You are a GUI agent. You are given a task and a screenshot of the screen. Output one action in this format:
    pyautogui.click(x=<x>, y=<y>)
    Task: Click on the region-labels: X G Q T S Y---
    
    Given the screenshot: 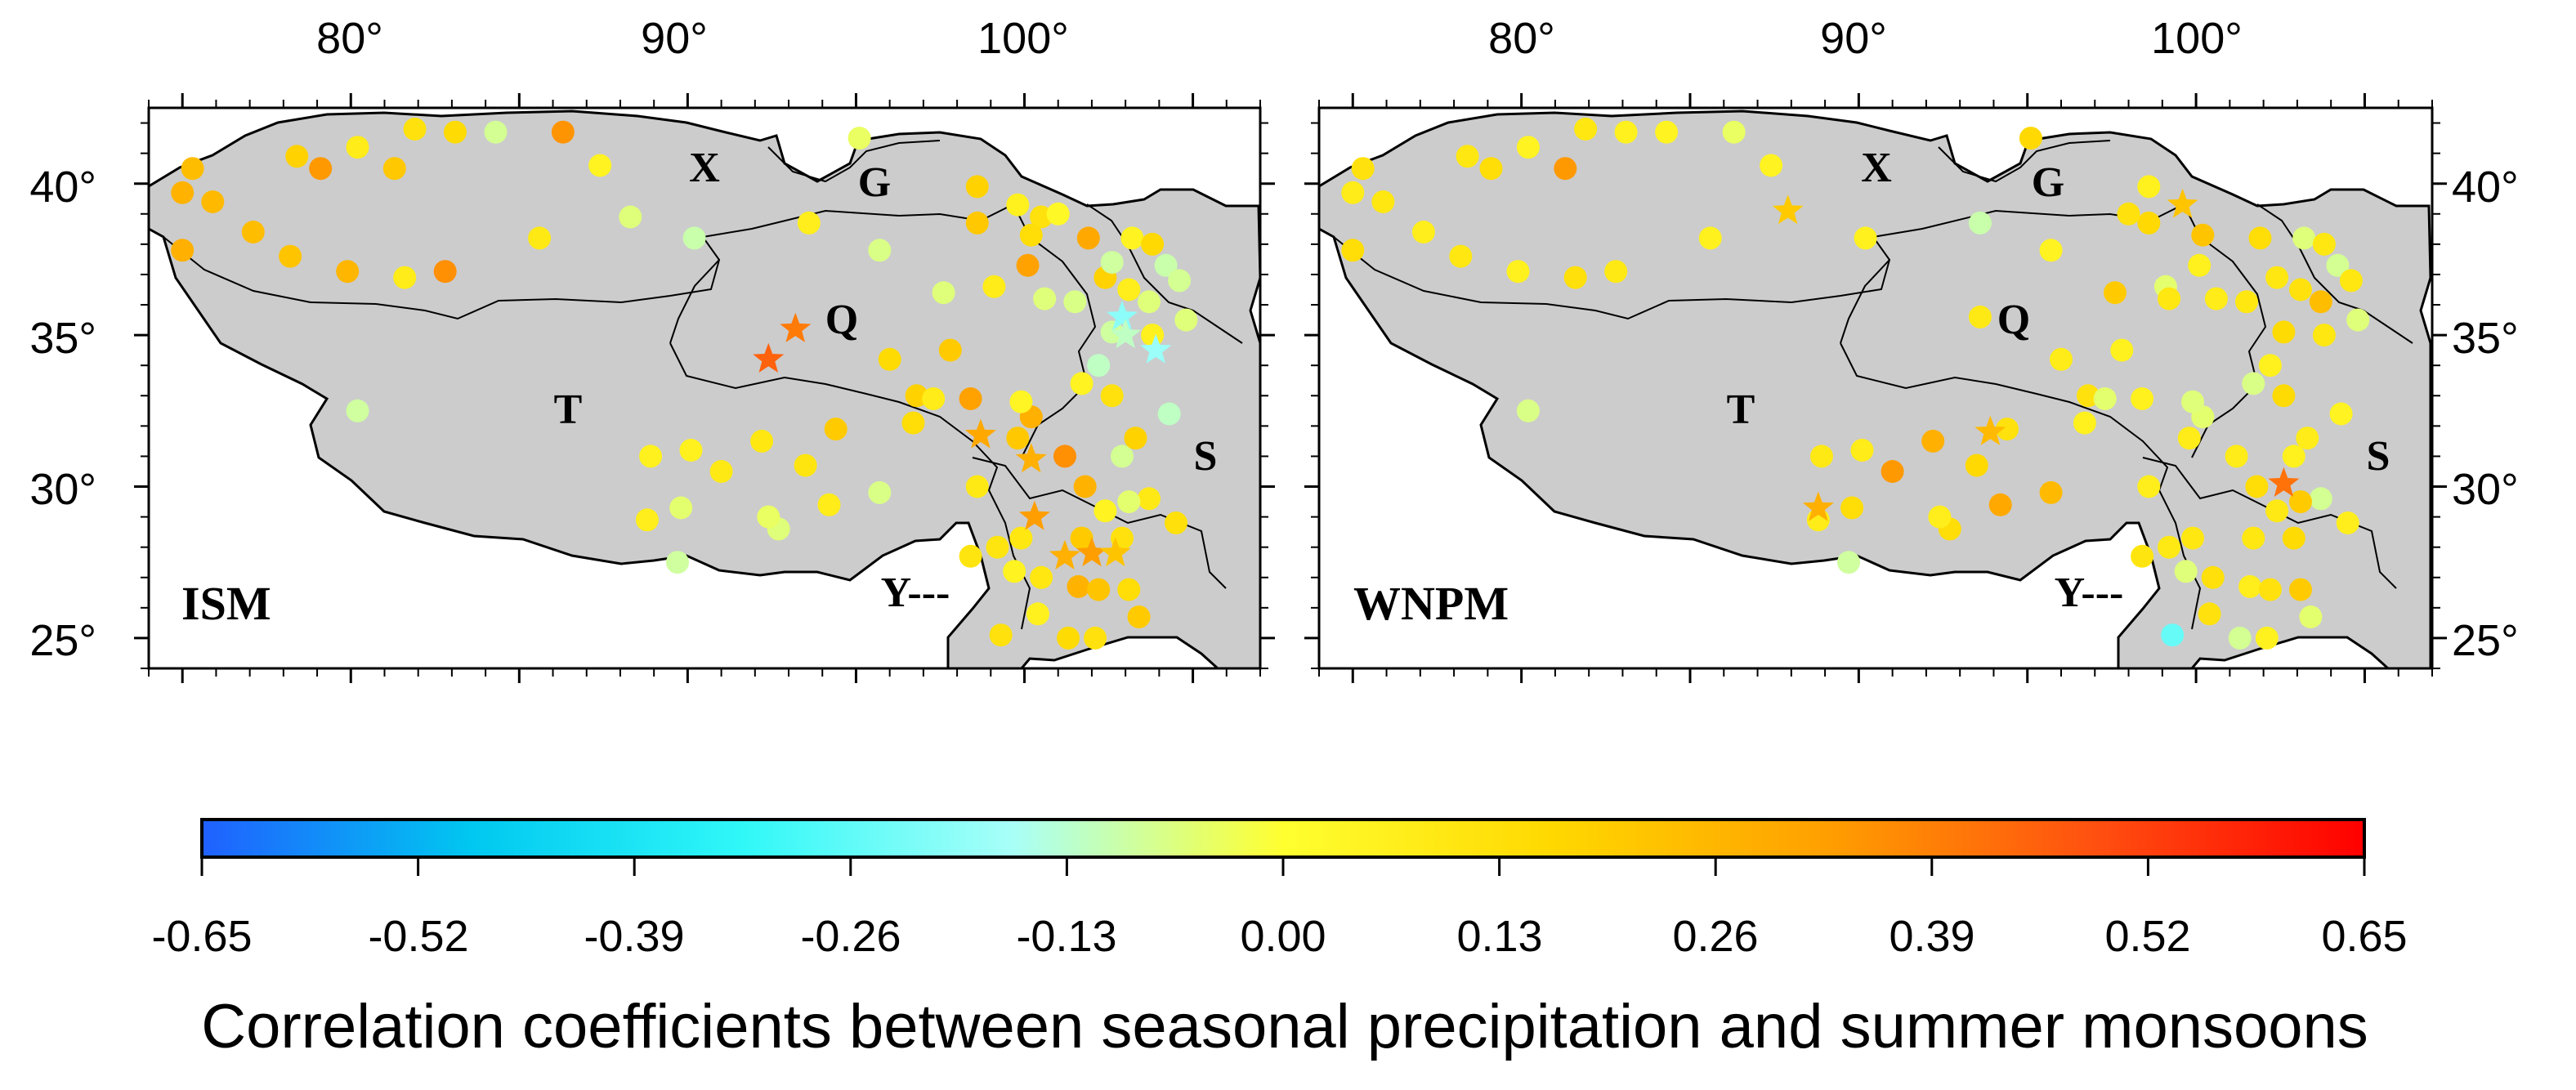 What is the action you would take?
    pyautogui.click(x=2058, y=380)
    